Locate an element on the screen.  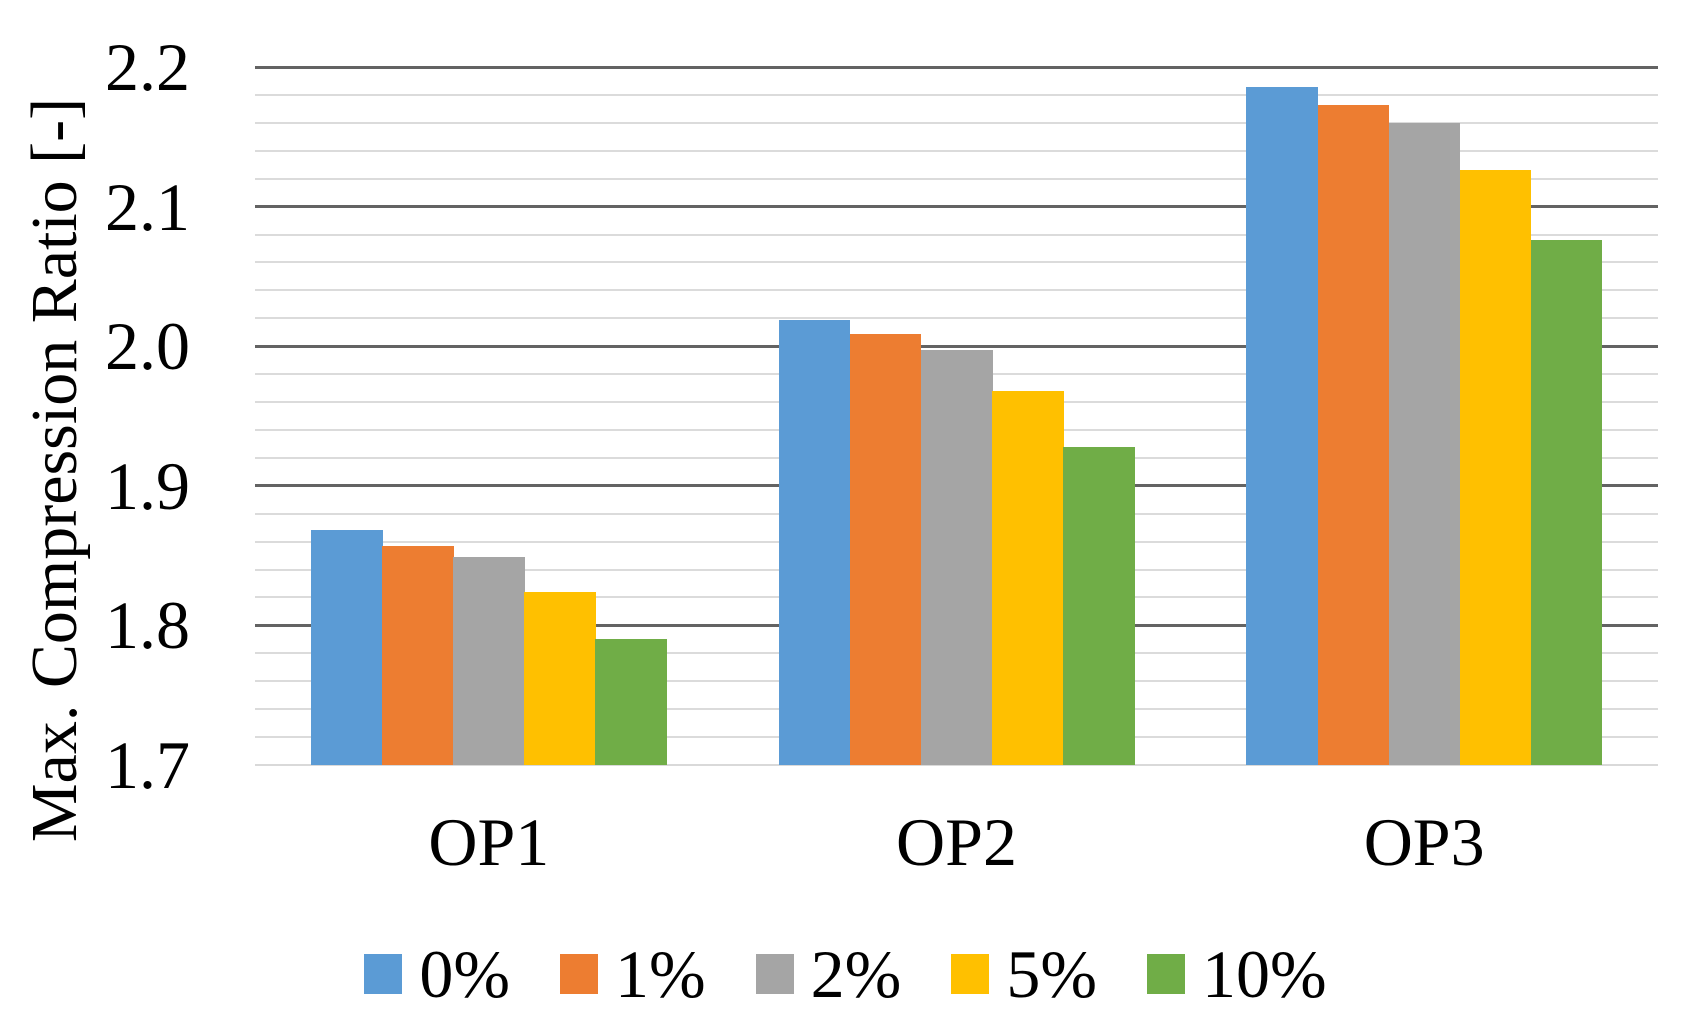
legend-item-1%: 1% is located at coordinates (633, 974).